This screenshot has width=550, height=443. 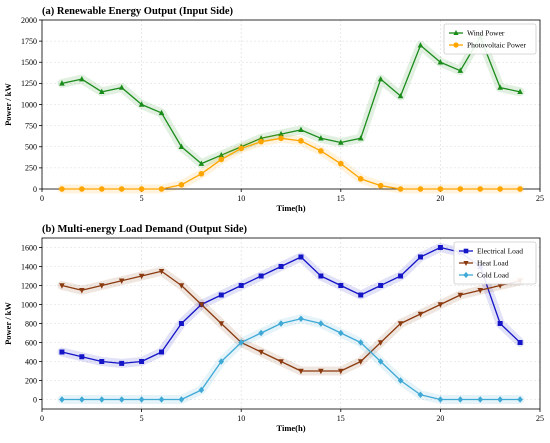 What do you see at coordinates (490, 39) in the screenshot?
I see `legend: Wind Power Photovoltaic Power` at bounding box center [490, 39].